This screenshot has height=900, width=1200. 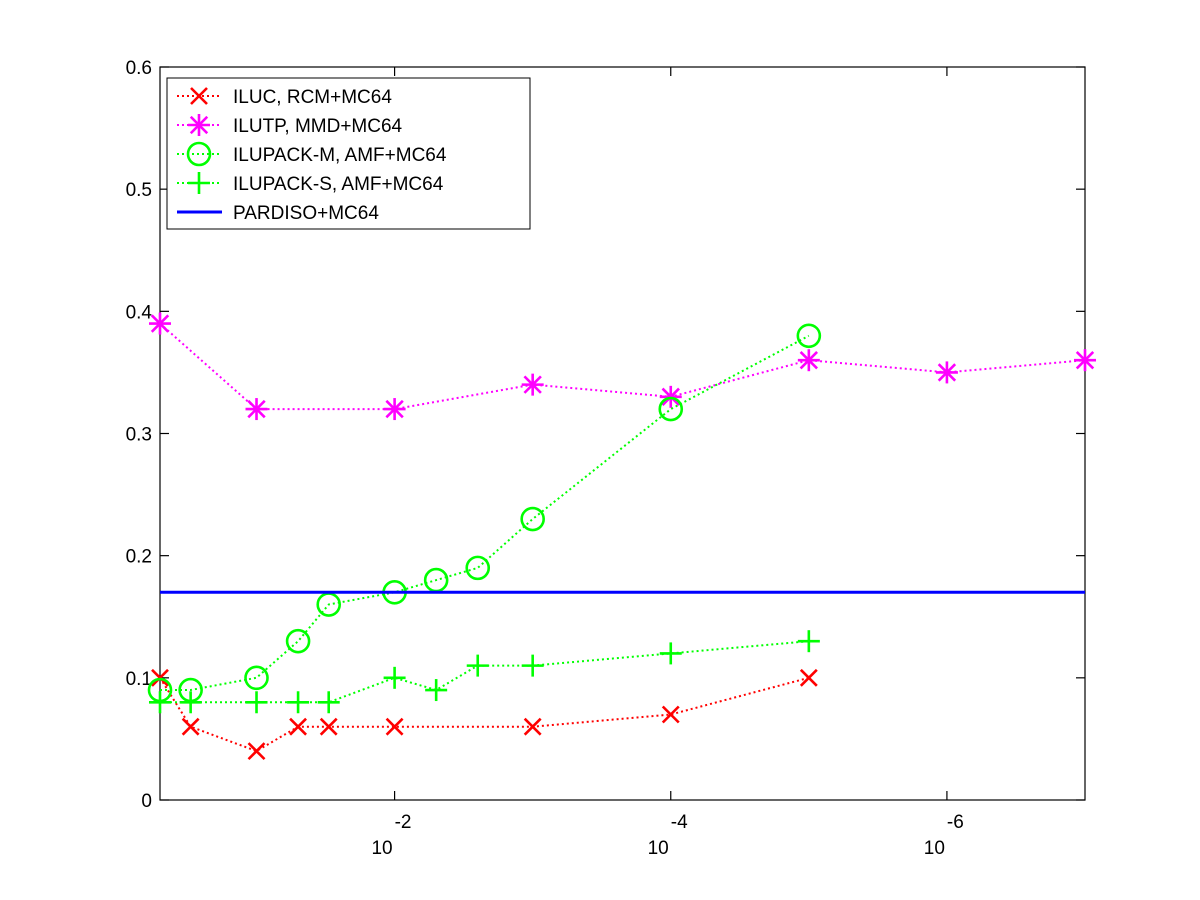 What do you see at coordinates (340, 155) in the screenshot?
I see `legend-label: ILUPACK-M, AMF+MC64` at bounding box center [340, 155].